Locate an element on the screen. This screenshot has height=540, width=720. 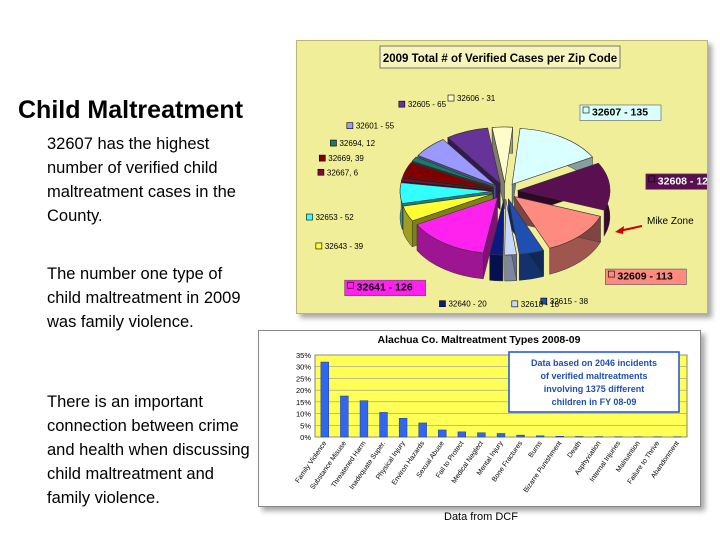
bar-medical-neglect is located at coordinates (481, 435).